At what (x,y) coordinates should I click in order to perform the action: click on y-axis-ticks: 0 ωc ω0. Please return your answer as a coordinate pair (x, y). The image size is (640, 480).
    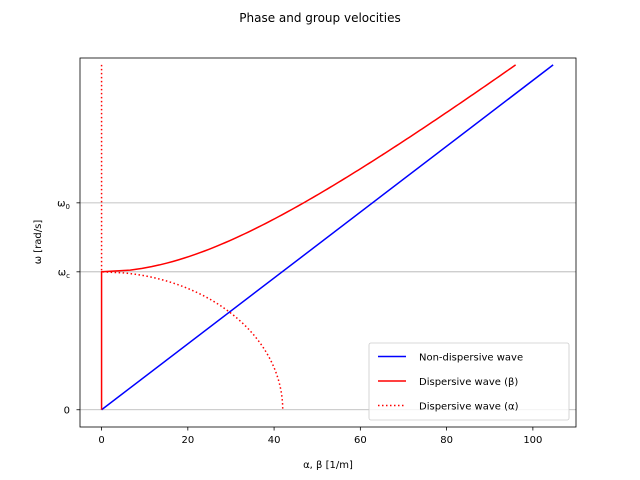
    Looking at the image, I should click on (68, 307).